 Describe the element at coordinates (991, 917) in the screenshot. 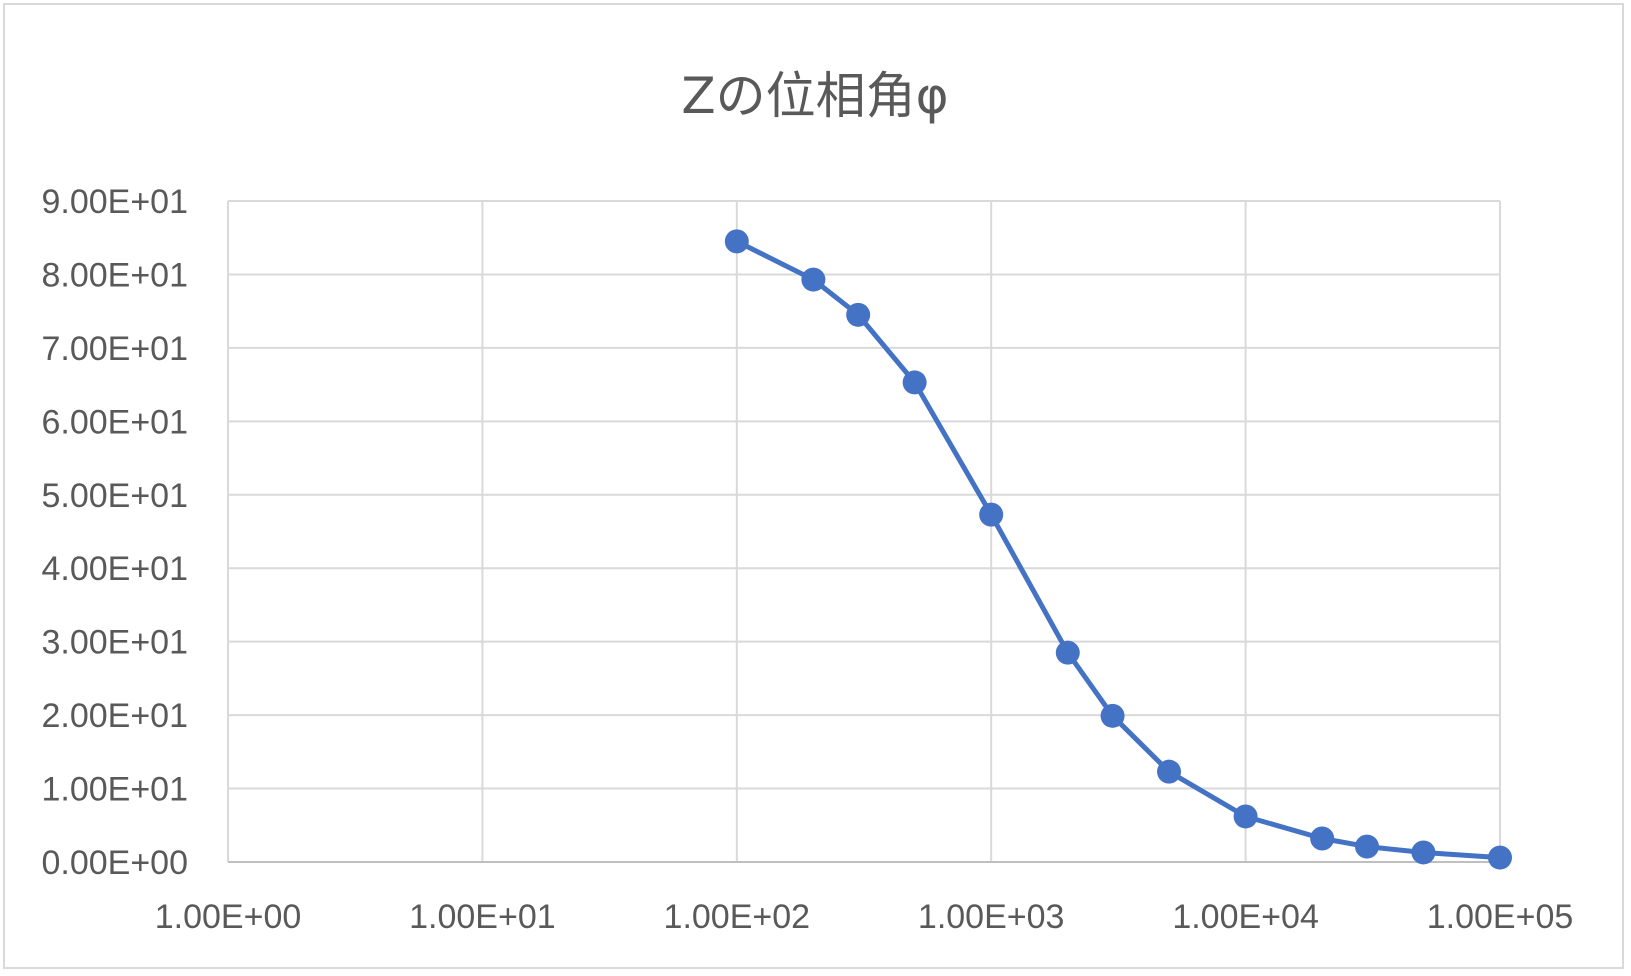

I see `x-tick-label: 1.00E+03` at that location.